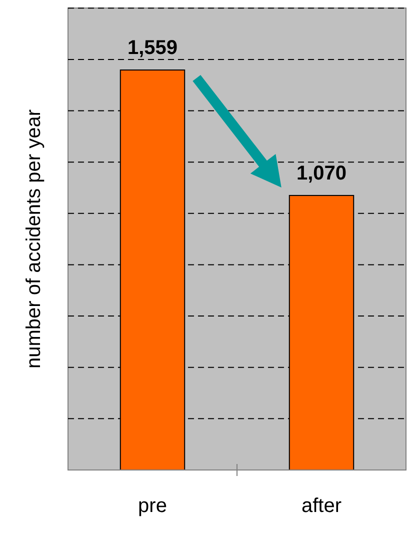 The height and width of the screenshot is (535, 412). Describe the element at coordinates (321, 506) in the screenshot. I see `x-tick-label: after` at that location.